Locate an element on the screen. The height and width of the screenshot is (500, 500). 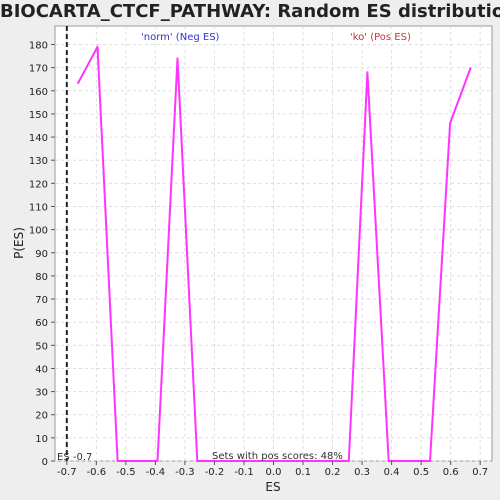
y-tick-label: 180 is located at coordinates (38, 46).